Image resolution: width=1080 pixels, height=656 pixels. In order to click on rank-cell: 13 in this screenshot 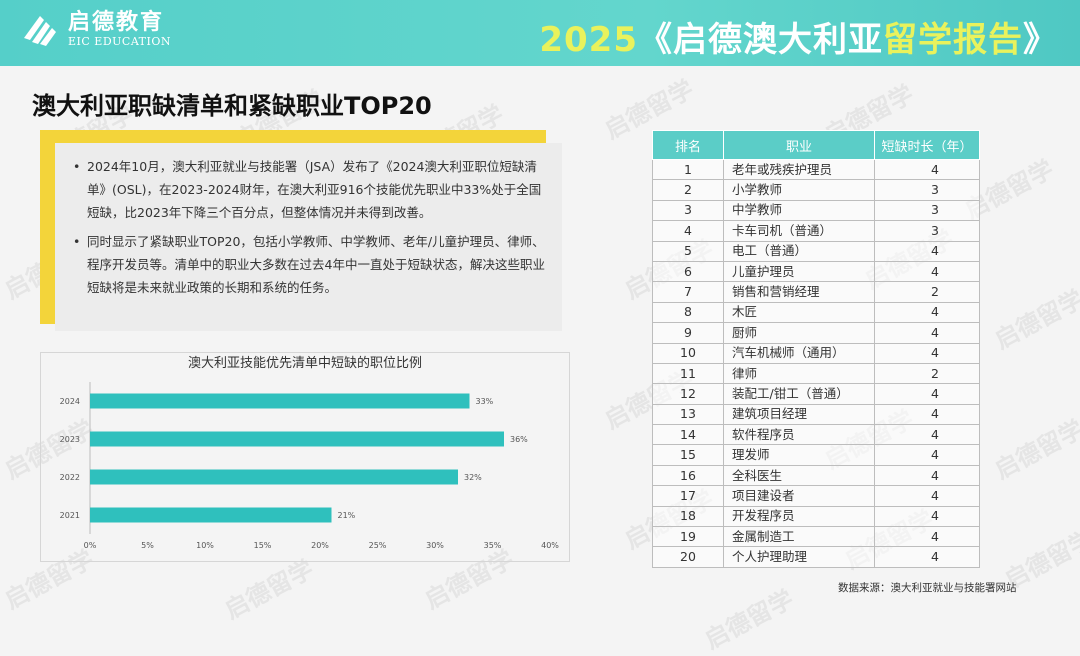, I will do `click(688, 414)`.